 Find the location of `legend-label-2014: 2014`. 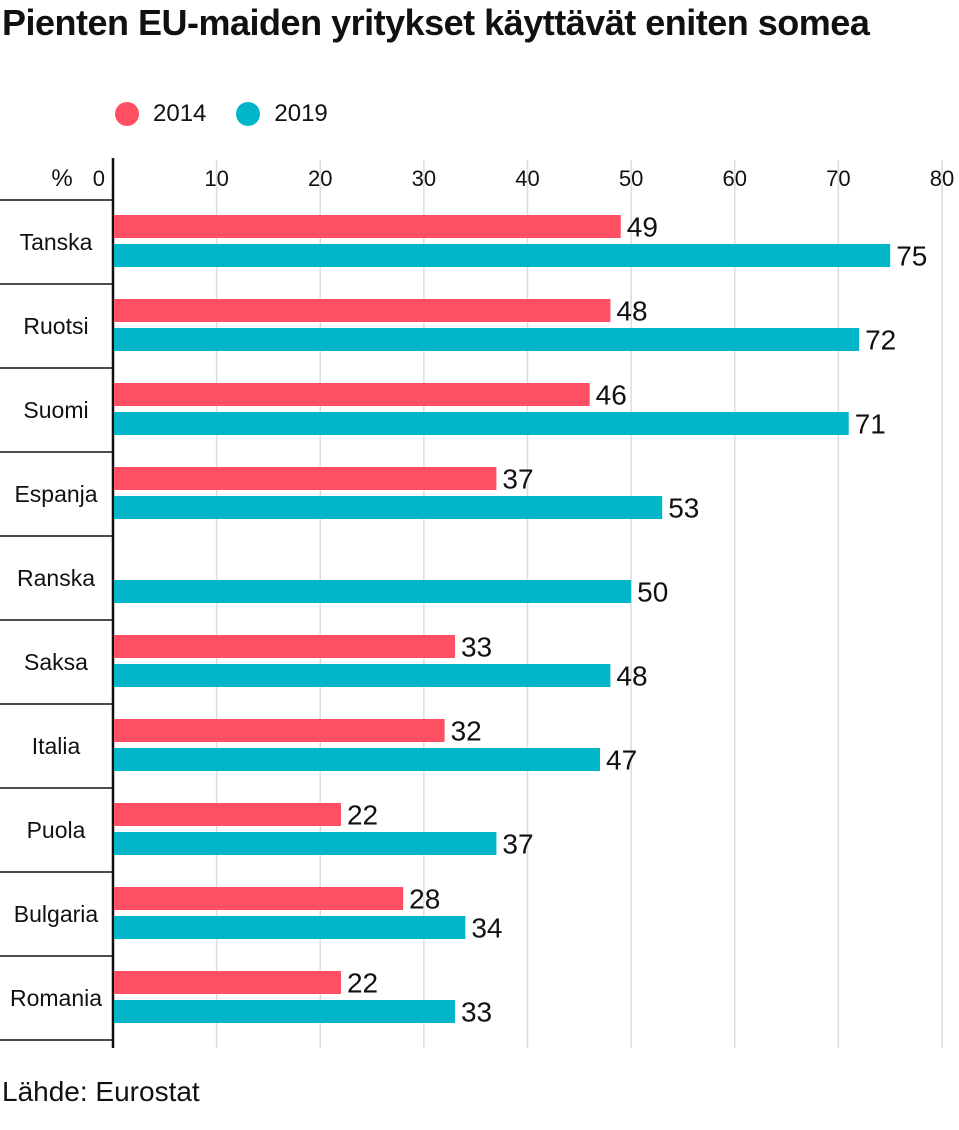

legend-label-2014: 2014 is located at coordinates (180, 113).